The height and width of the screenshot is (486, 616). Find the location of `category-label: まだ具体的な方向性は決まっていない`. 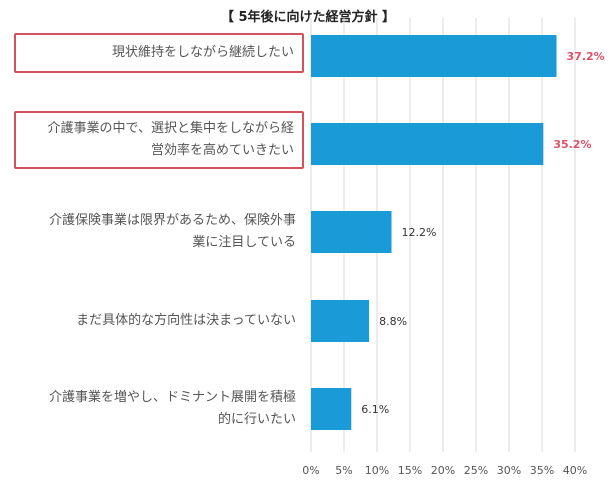

category-label: まだ具体的な方向性は決まっていない is located at coordinates (159, 321).